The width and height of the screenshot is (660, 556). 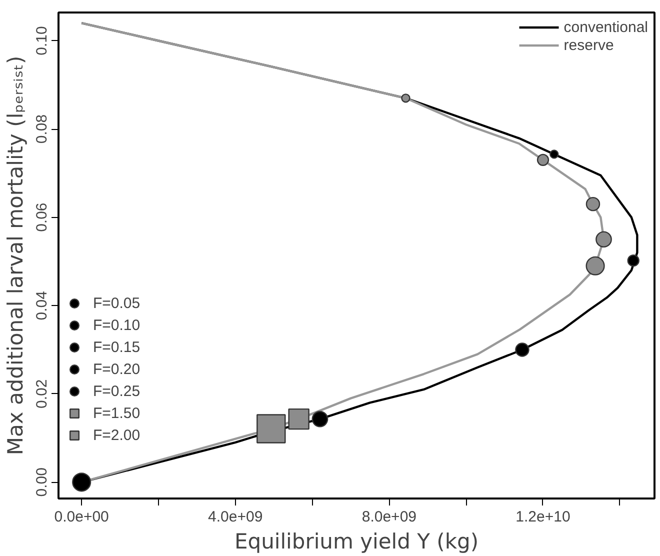 What do you see at coordinates (42, 217) in the screenshot?
I see `y-tick-label: 0.06` at bounding box center [42, 217].